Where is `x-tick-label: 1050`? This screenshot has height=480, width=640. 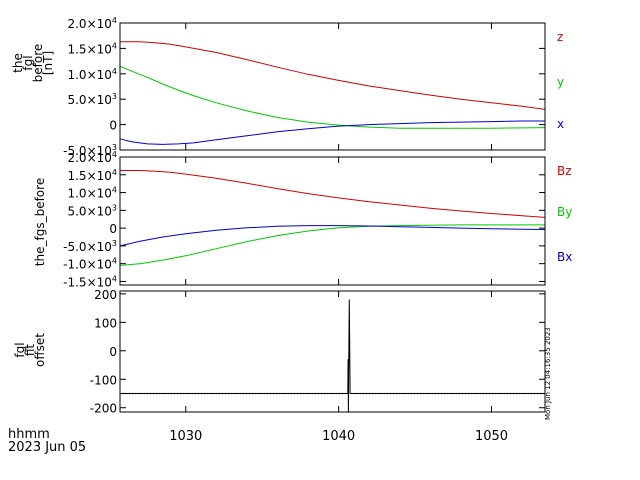 x-tick-label: 1050 is located at coordinates (491, 436).